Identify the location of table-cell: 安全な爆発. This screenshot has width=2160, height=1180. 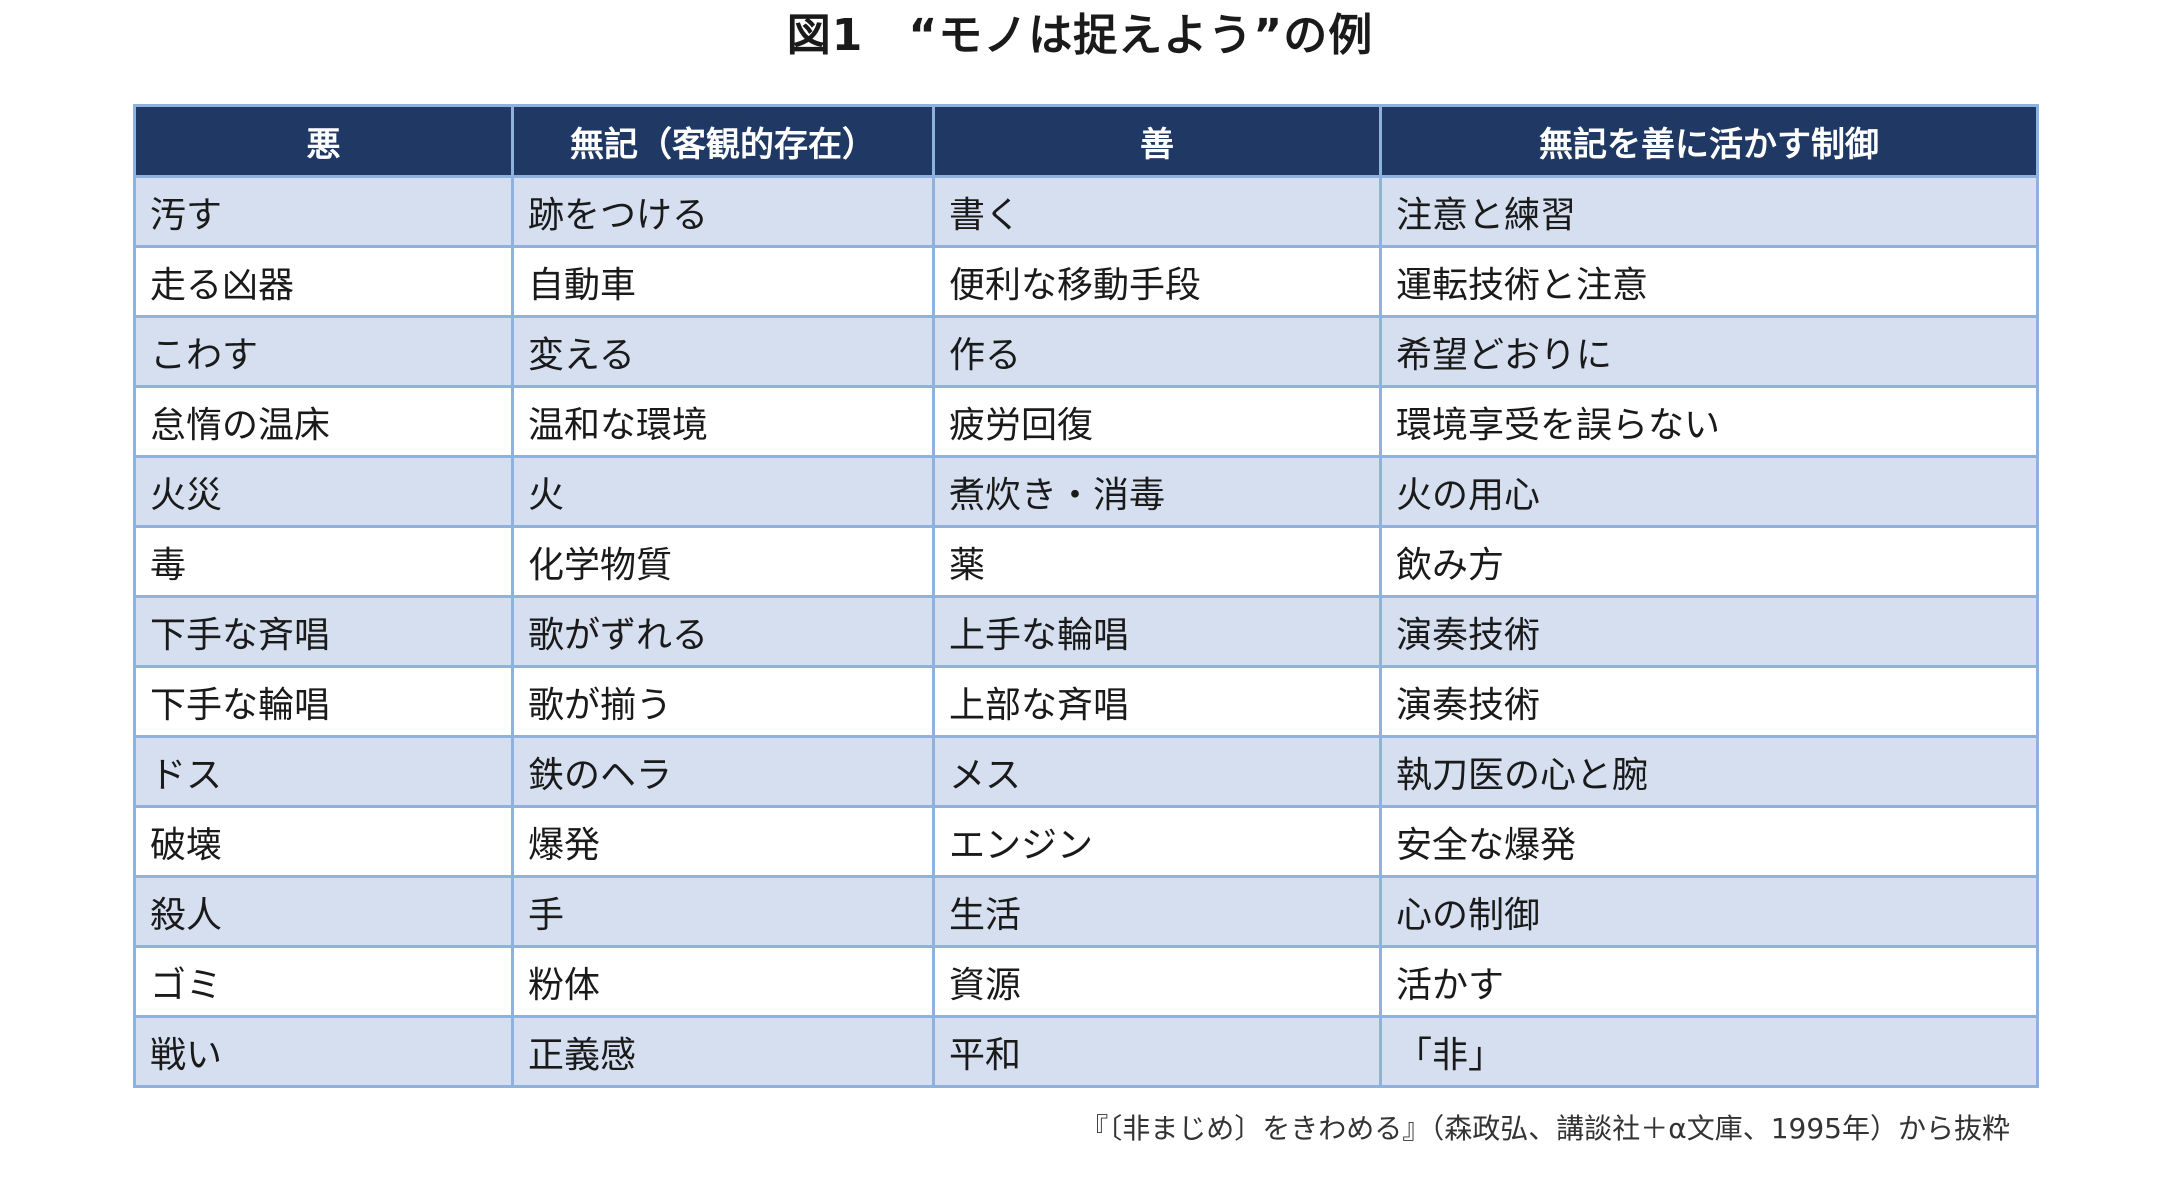
(1709, 841).